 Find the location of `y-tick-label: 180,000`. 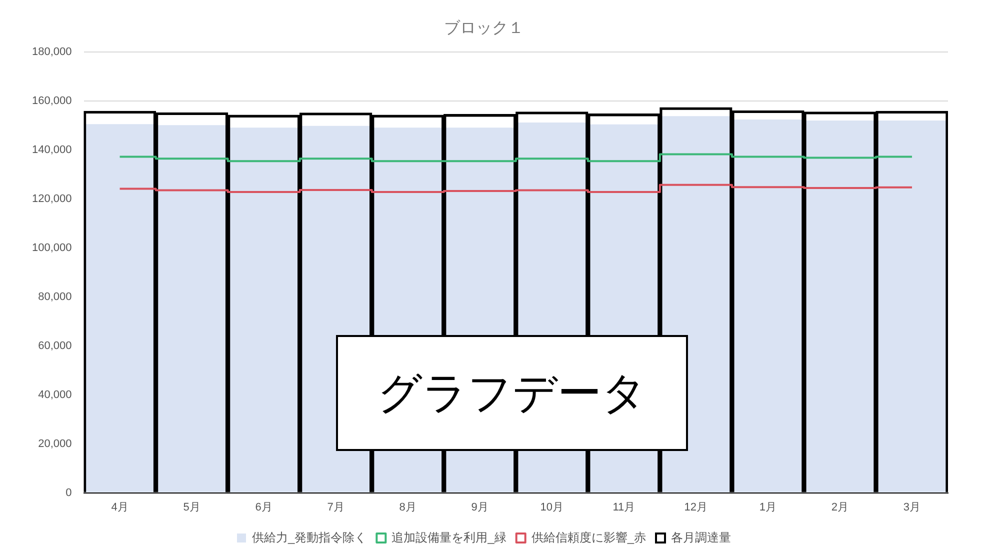

y-tick-label: 180,000 is located at coordinates (52, 52).